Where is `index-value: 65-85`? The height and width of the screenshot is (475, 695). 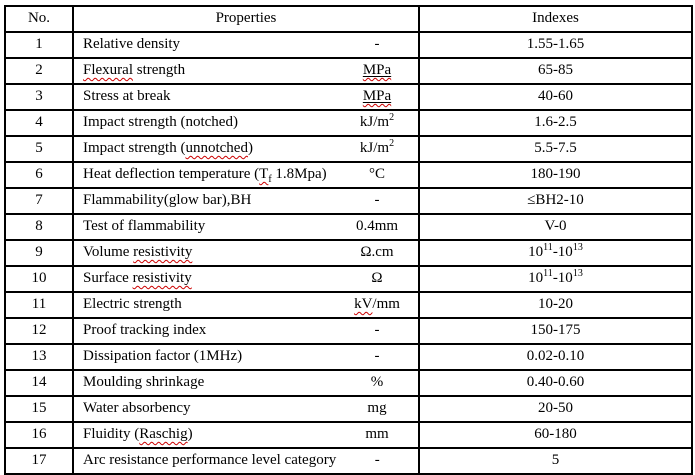 index-value: 65-85 is located at coordinates (555, 71).